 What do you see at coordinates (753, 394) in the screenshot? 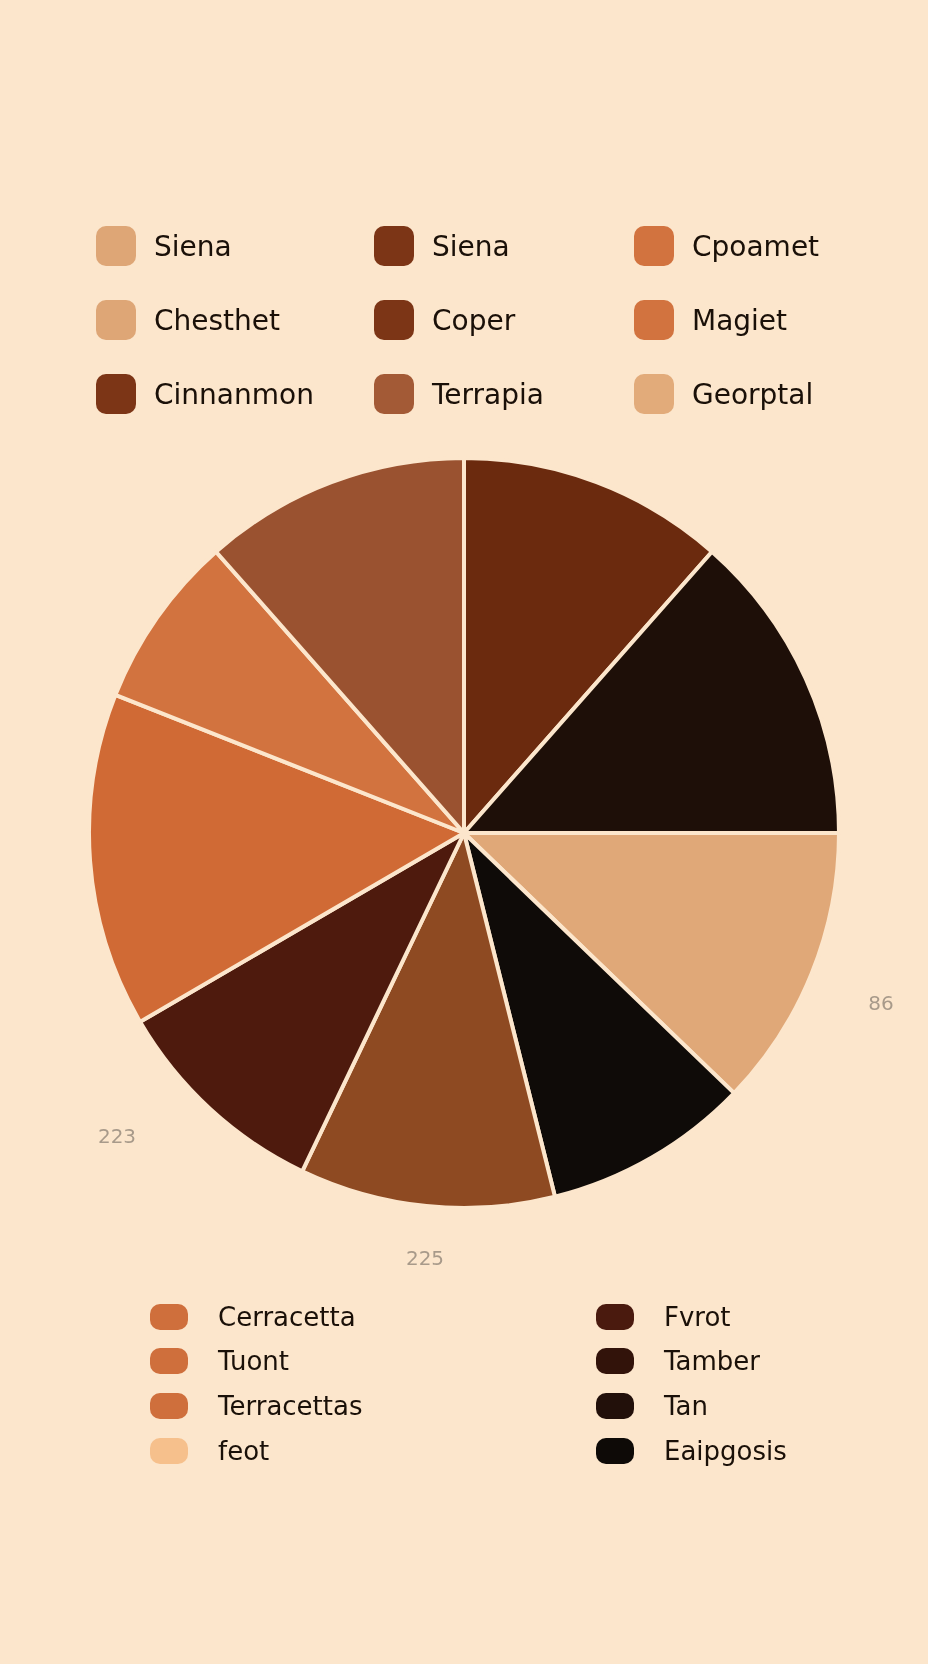
I see `text: Georptal` at bounding box center [753, 394].